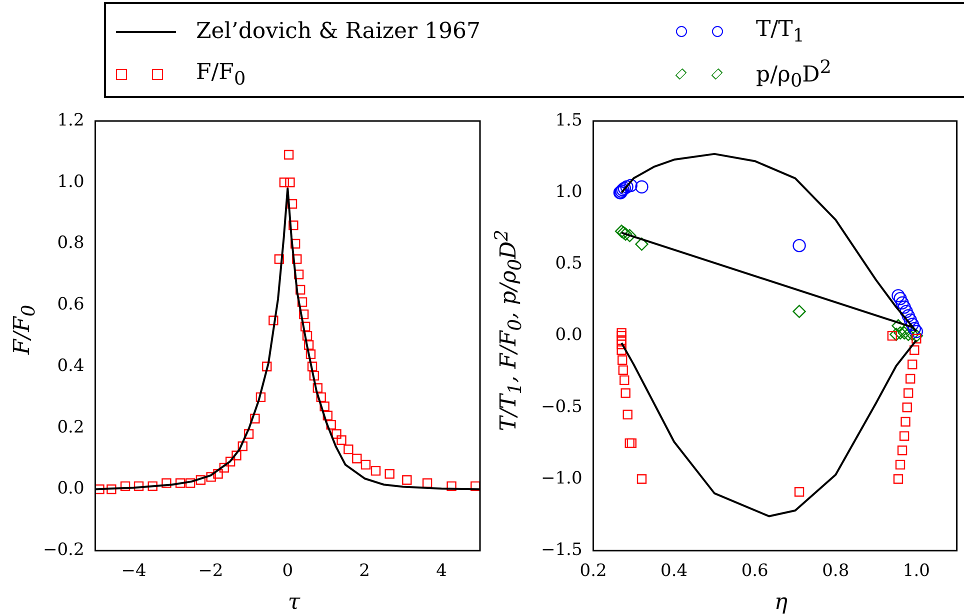 Image resolution: width=964 pixels, height=615 pixels. I want to click on x-tick-label: 0.4, so click(674, 571).